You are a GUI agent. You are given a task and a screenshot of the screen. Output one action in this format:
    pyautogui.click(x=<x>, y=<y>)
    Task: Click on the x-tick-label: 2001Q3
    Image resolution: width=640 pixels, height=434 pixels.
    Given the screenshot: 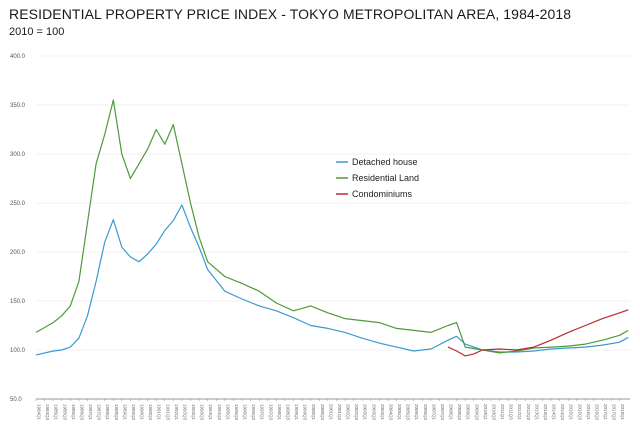 What is the action you would take?
    pyautogui.click(x=339, y=412)
    